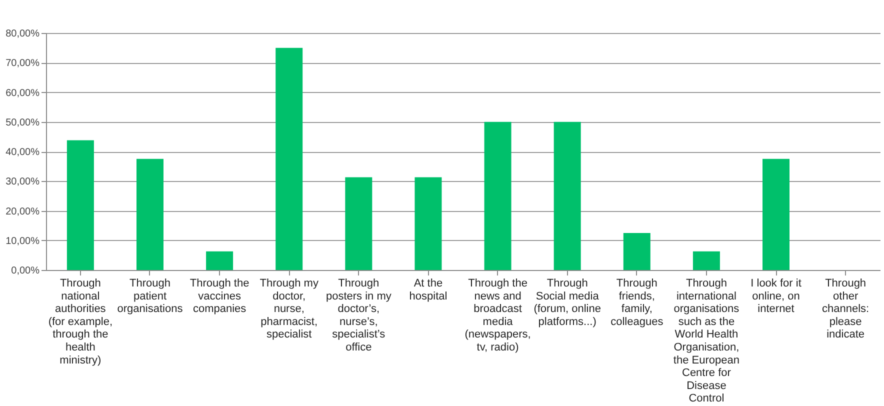 This screenshot has width=884, height=406. Describe the element at coordinates (23, 182) in the screenshot. I see `y-tick-label: 30,00%` at that location.